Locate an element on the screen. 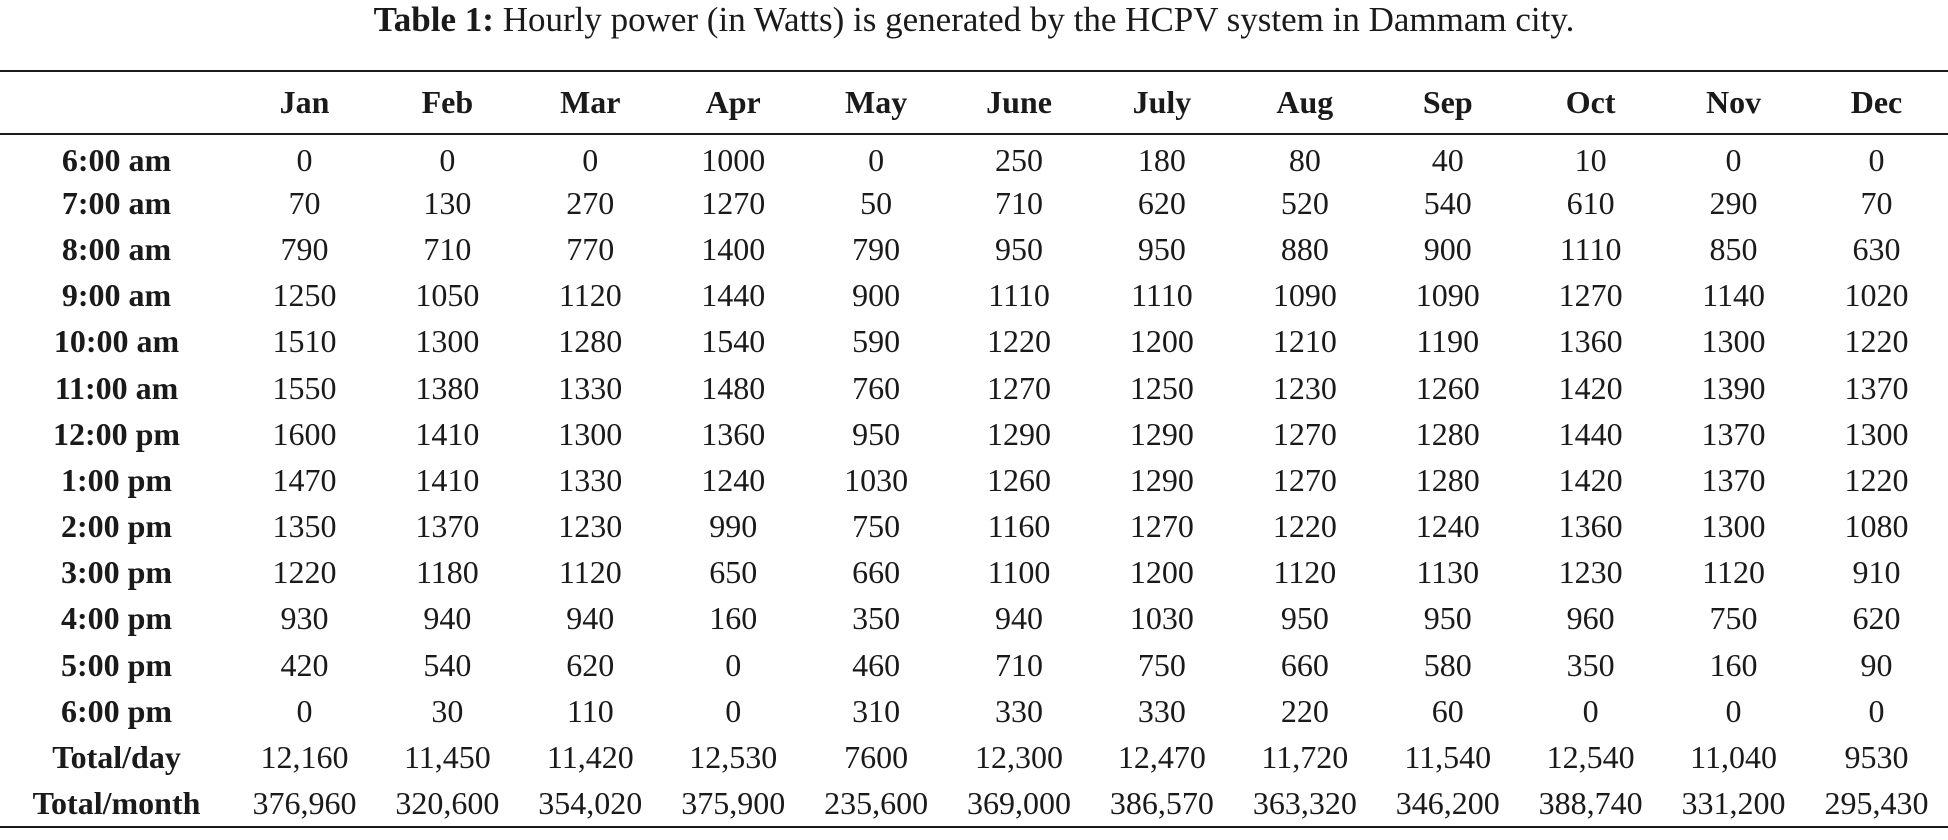 Image resolution: width=1948 pixels, height=840 pixels. table-cell: 7600 is located at coordinates (876, 757).